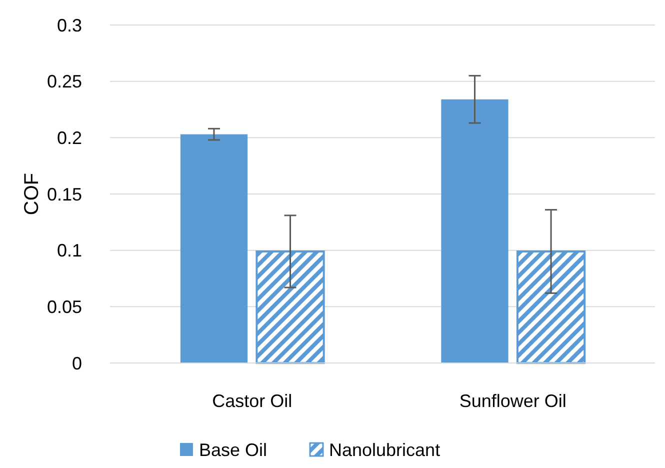 The image size is (665, 468). Describe the element at coordinates (64, 82) in the screenshot. I see `y-tick-label: 0.25` at that location.